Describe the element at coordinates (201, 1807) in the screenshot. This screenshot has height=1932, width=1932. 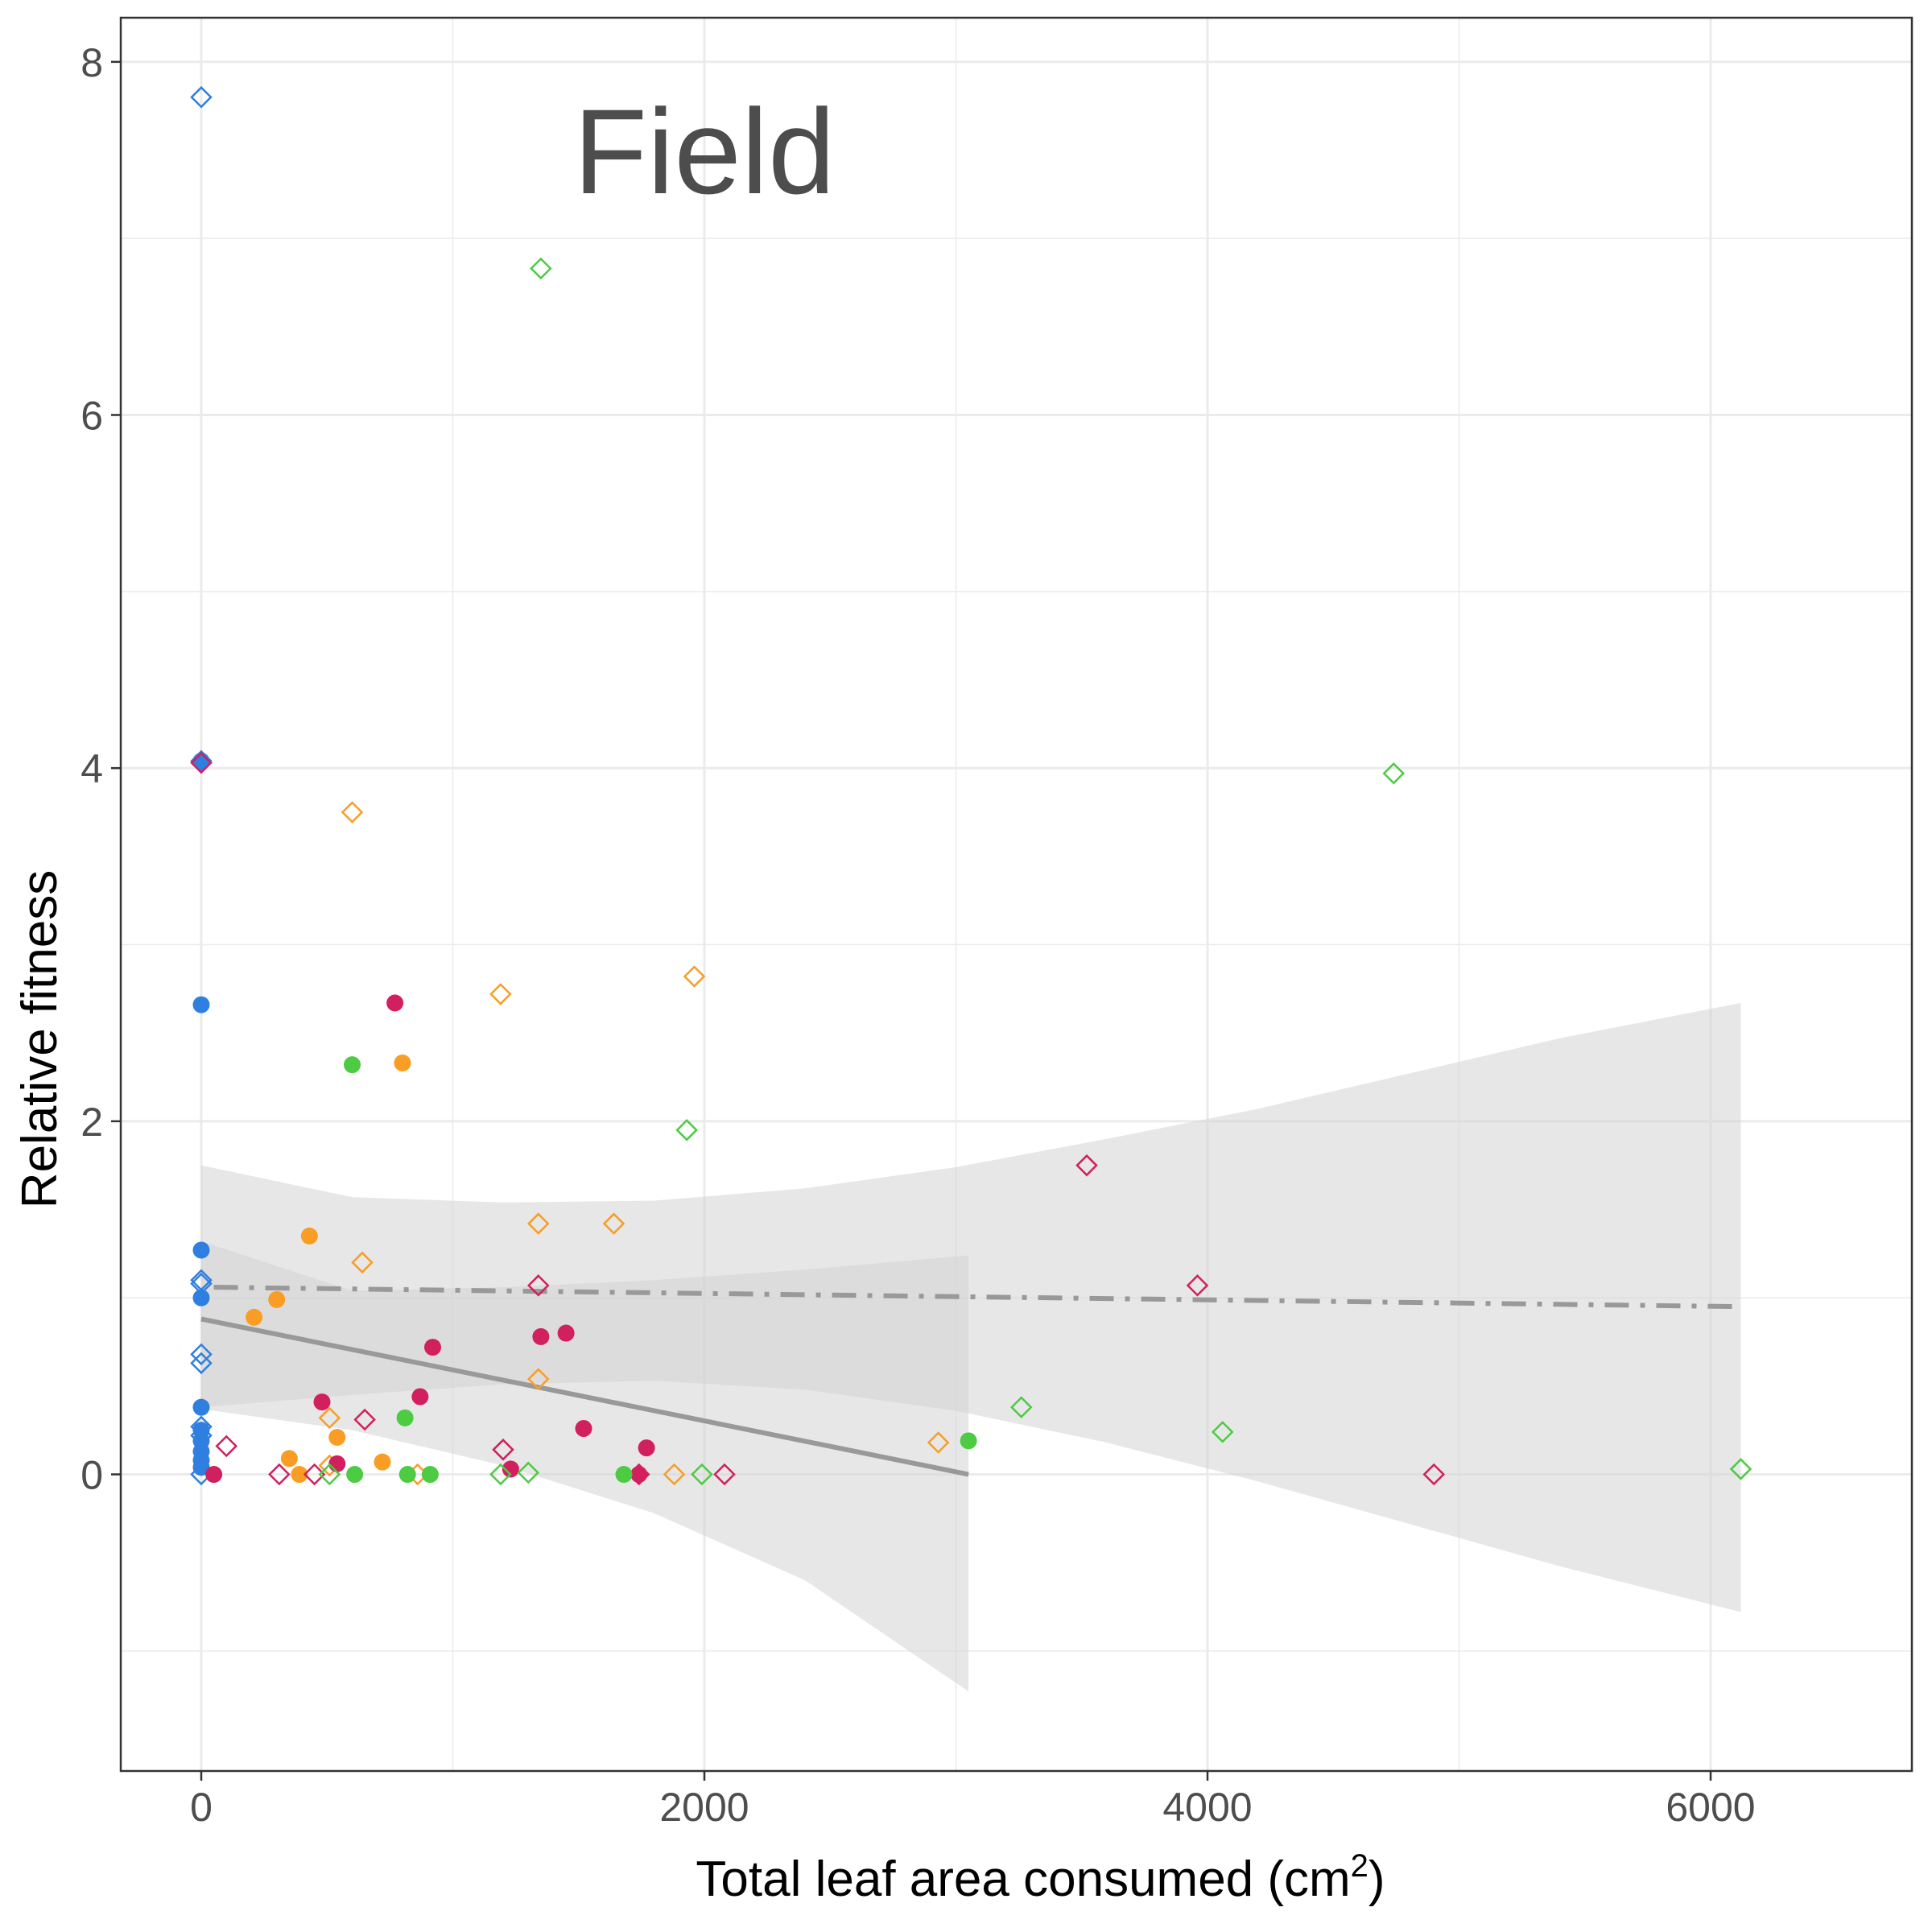
I see `x-tick-label: 0` at that location.